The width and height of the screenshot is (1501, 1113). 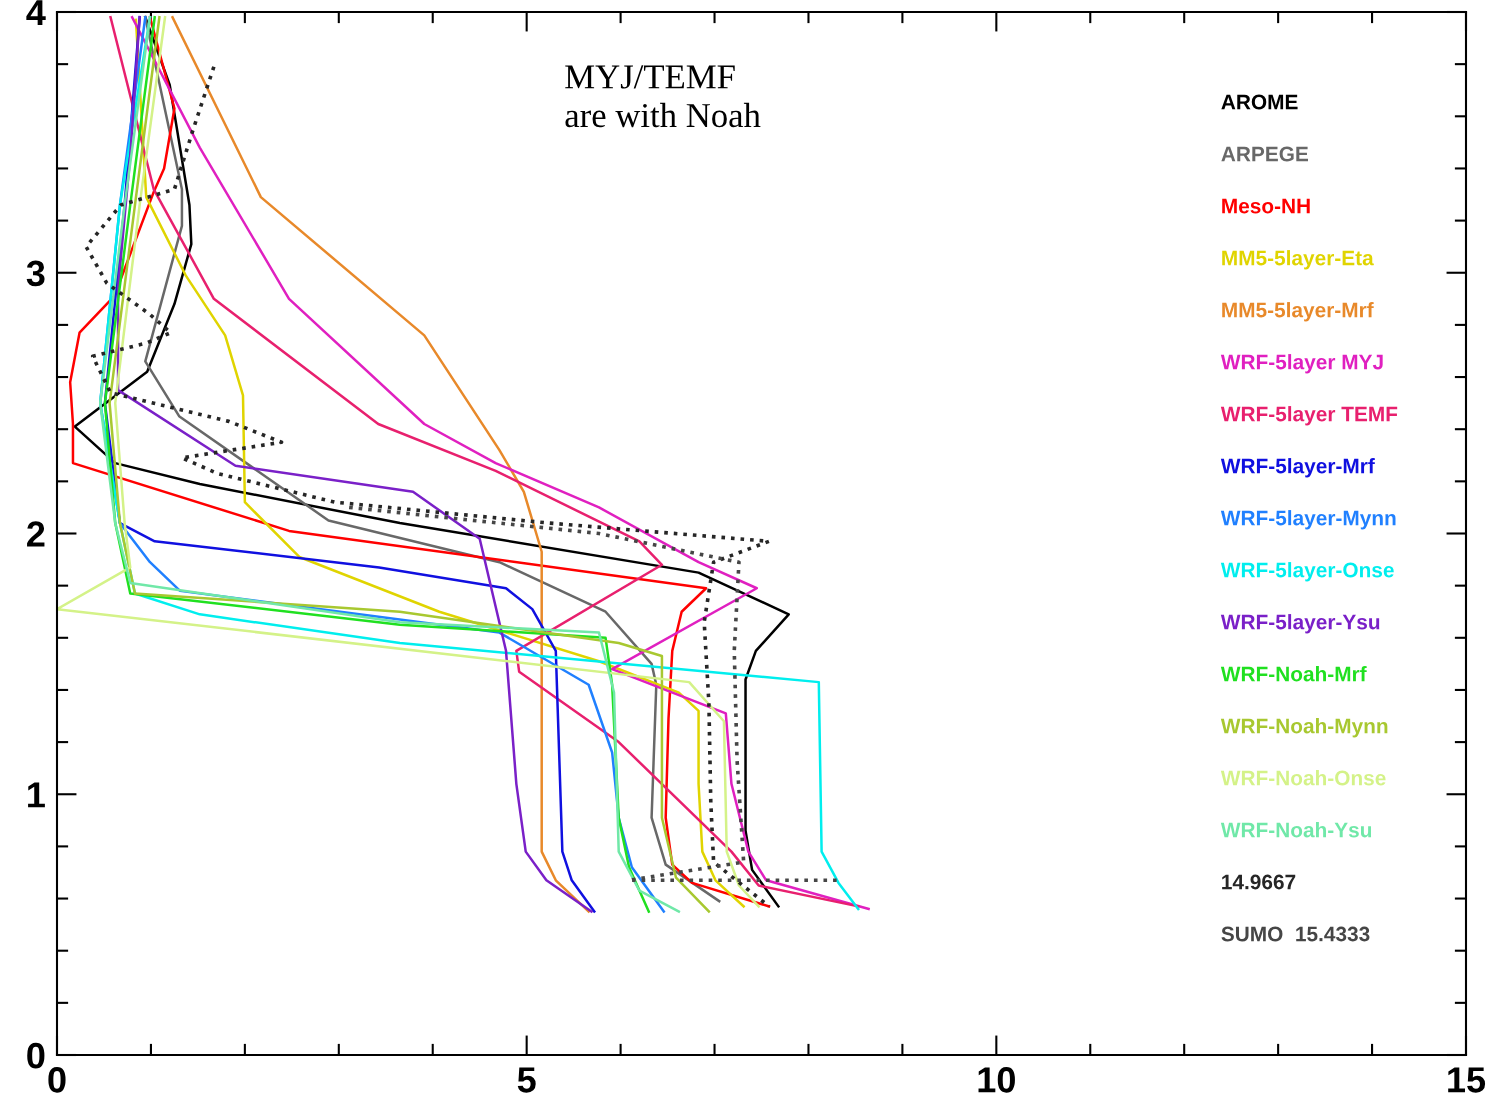 I want to click on text: WRF-Noah-Mrf, so click(x=1293, y=674).